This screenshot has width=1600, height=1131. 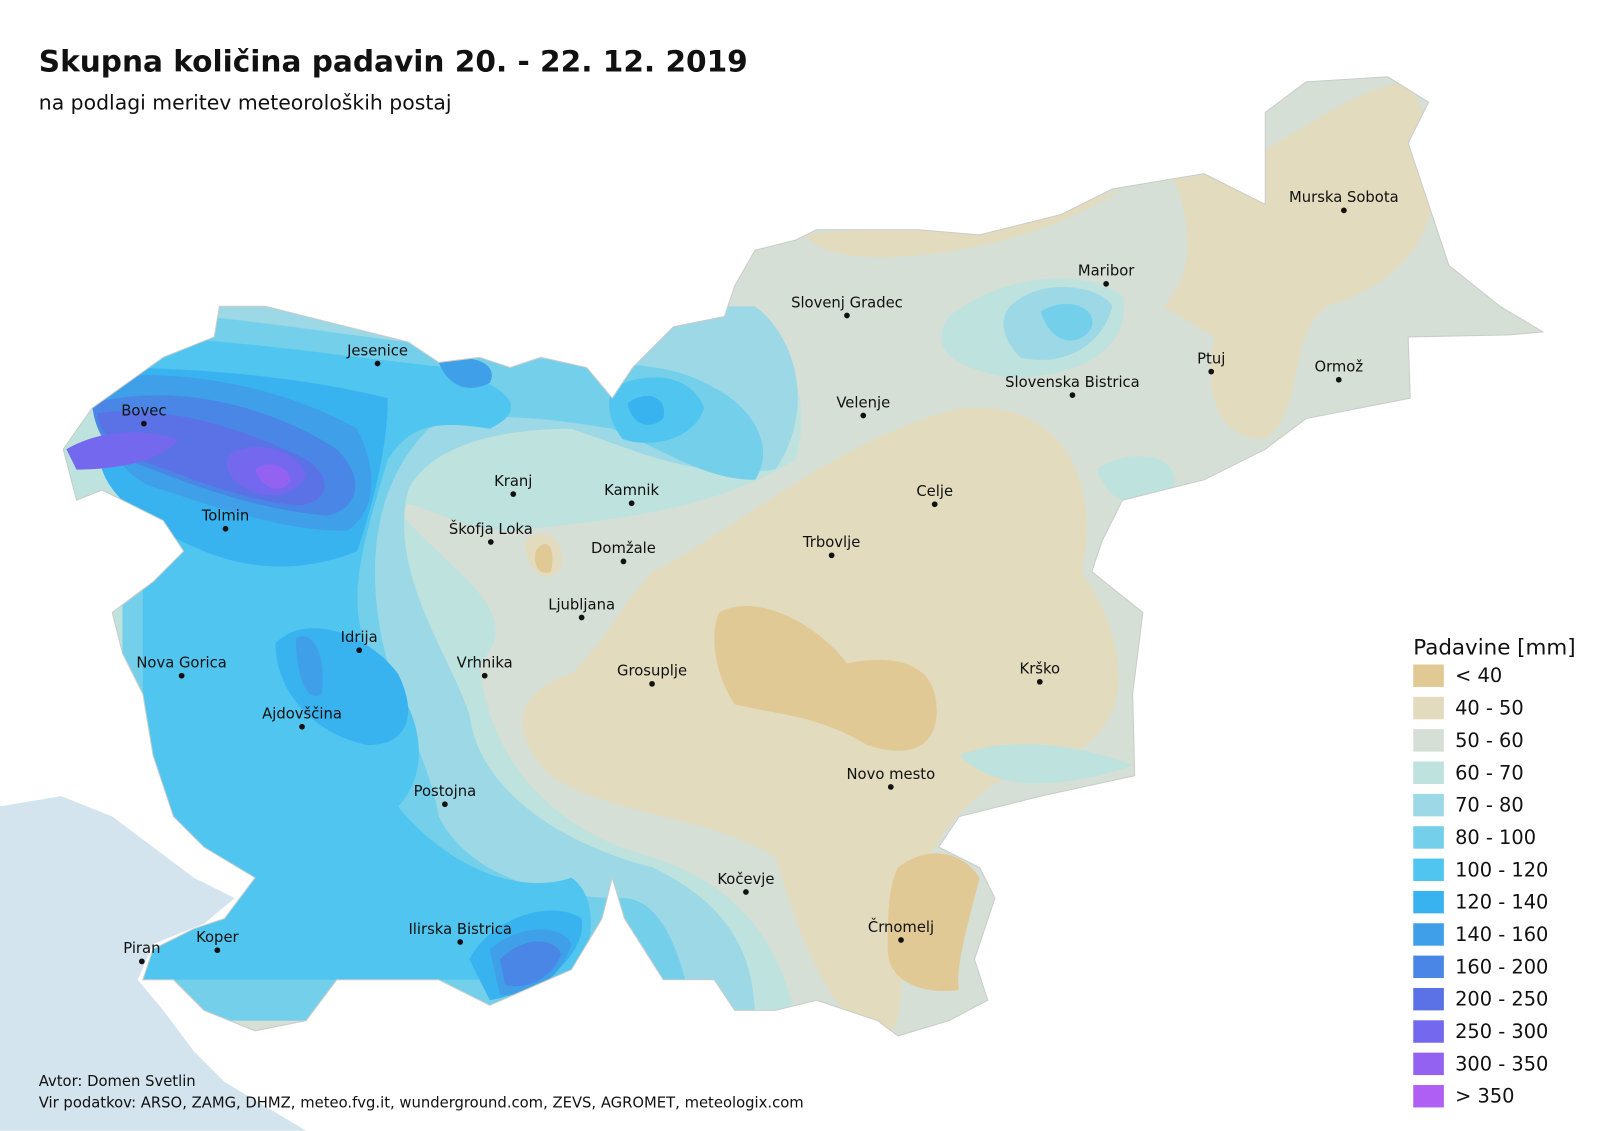 I want to click on city-label: Celje, so click(x=934, y=491).